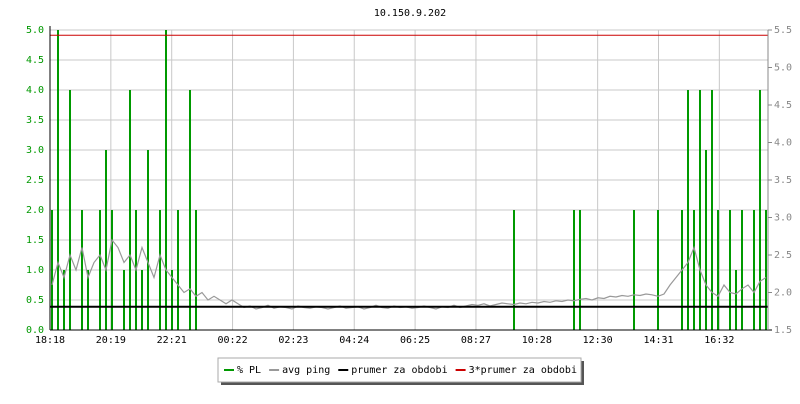 The height and width of the screenshot is (404, 800). What do you see at coordinates (783, 255) in the screenshot?
I see `y2-tick-label: 2.5` at bounding box center [783, 255].